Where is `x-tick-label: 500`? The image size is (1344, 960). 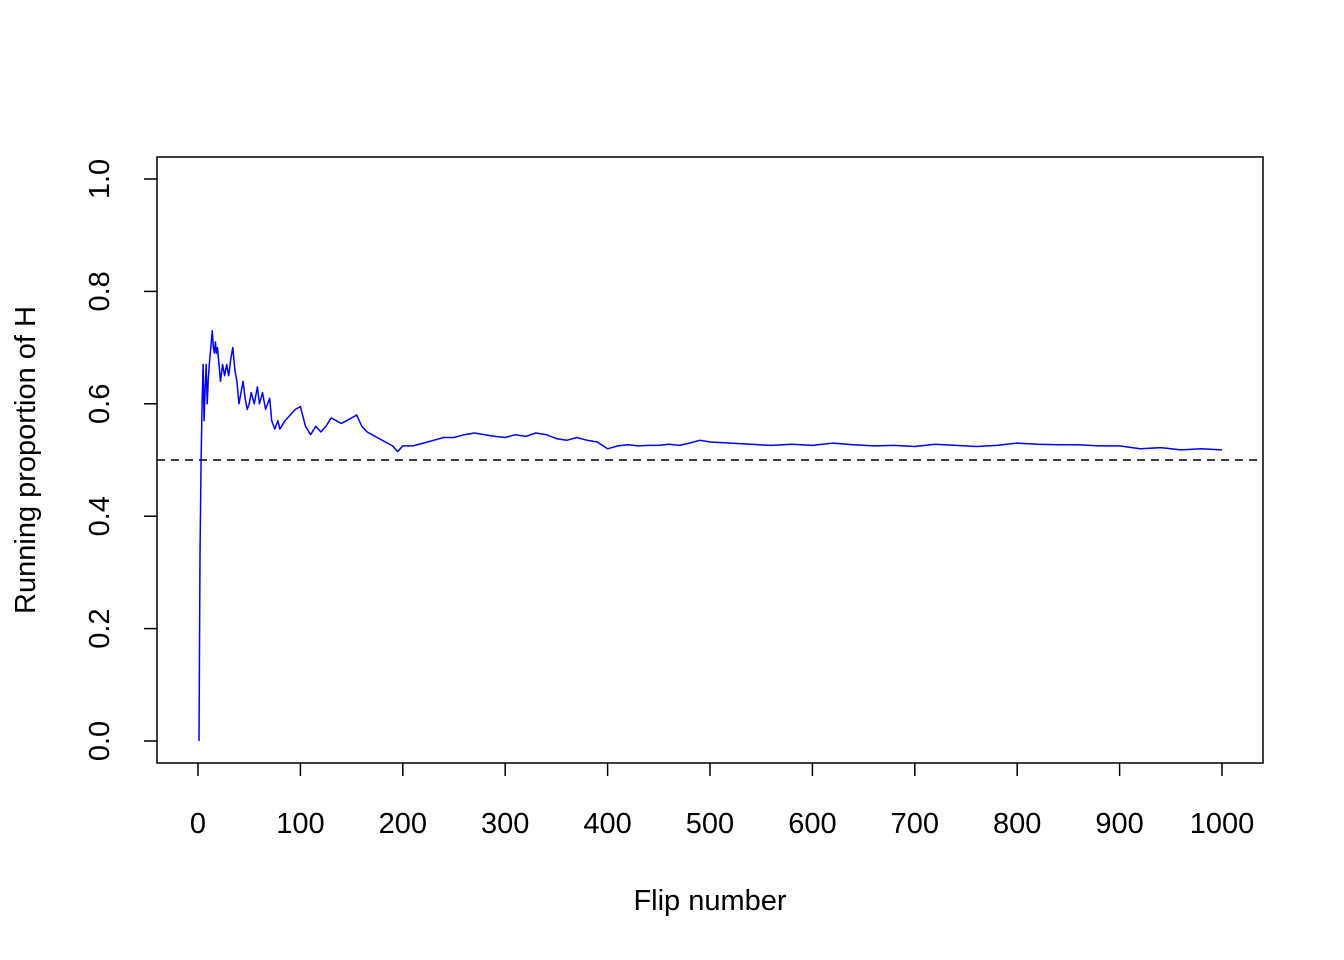
x-tick-label: 500 is located at coordinates (710, 824).